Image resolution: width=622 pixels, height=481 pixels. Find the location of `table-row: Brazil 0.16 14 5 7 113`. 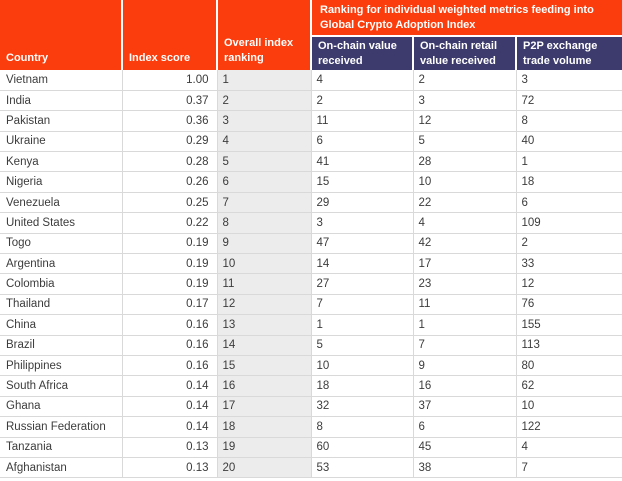

table-row: Brazil 0.16 14 5 7 113 is located at coordinates (311, 345).